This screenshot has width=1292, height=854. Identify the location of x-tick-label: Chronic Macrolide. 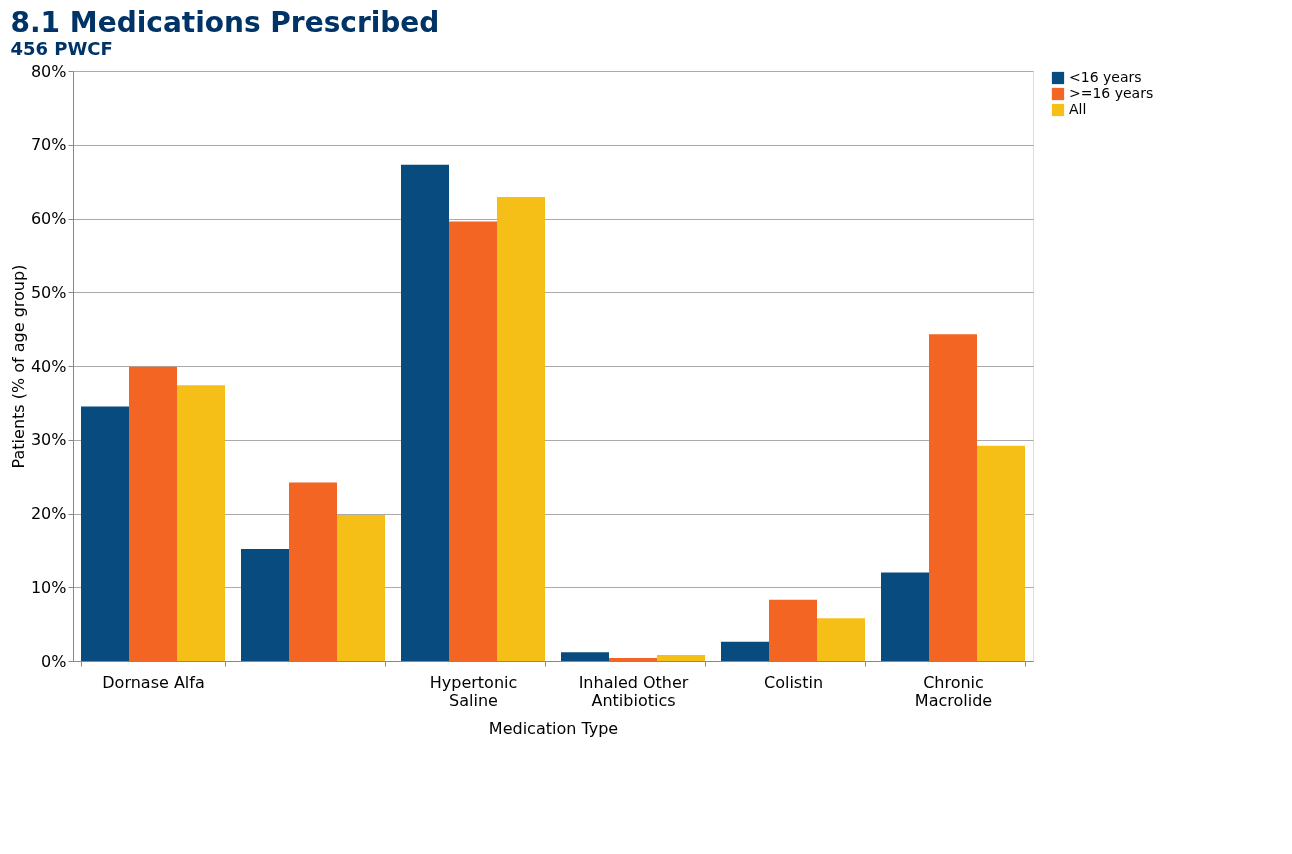
(953, 691).